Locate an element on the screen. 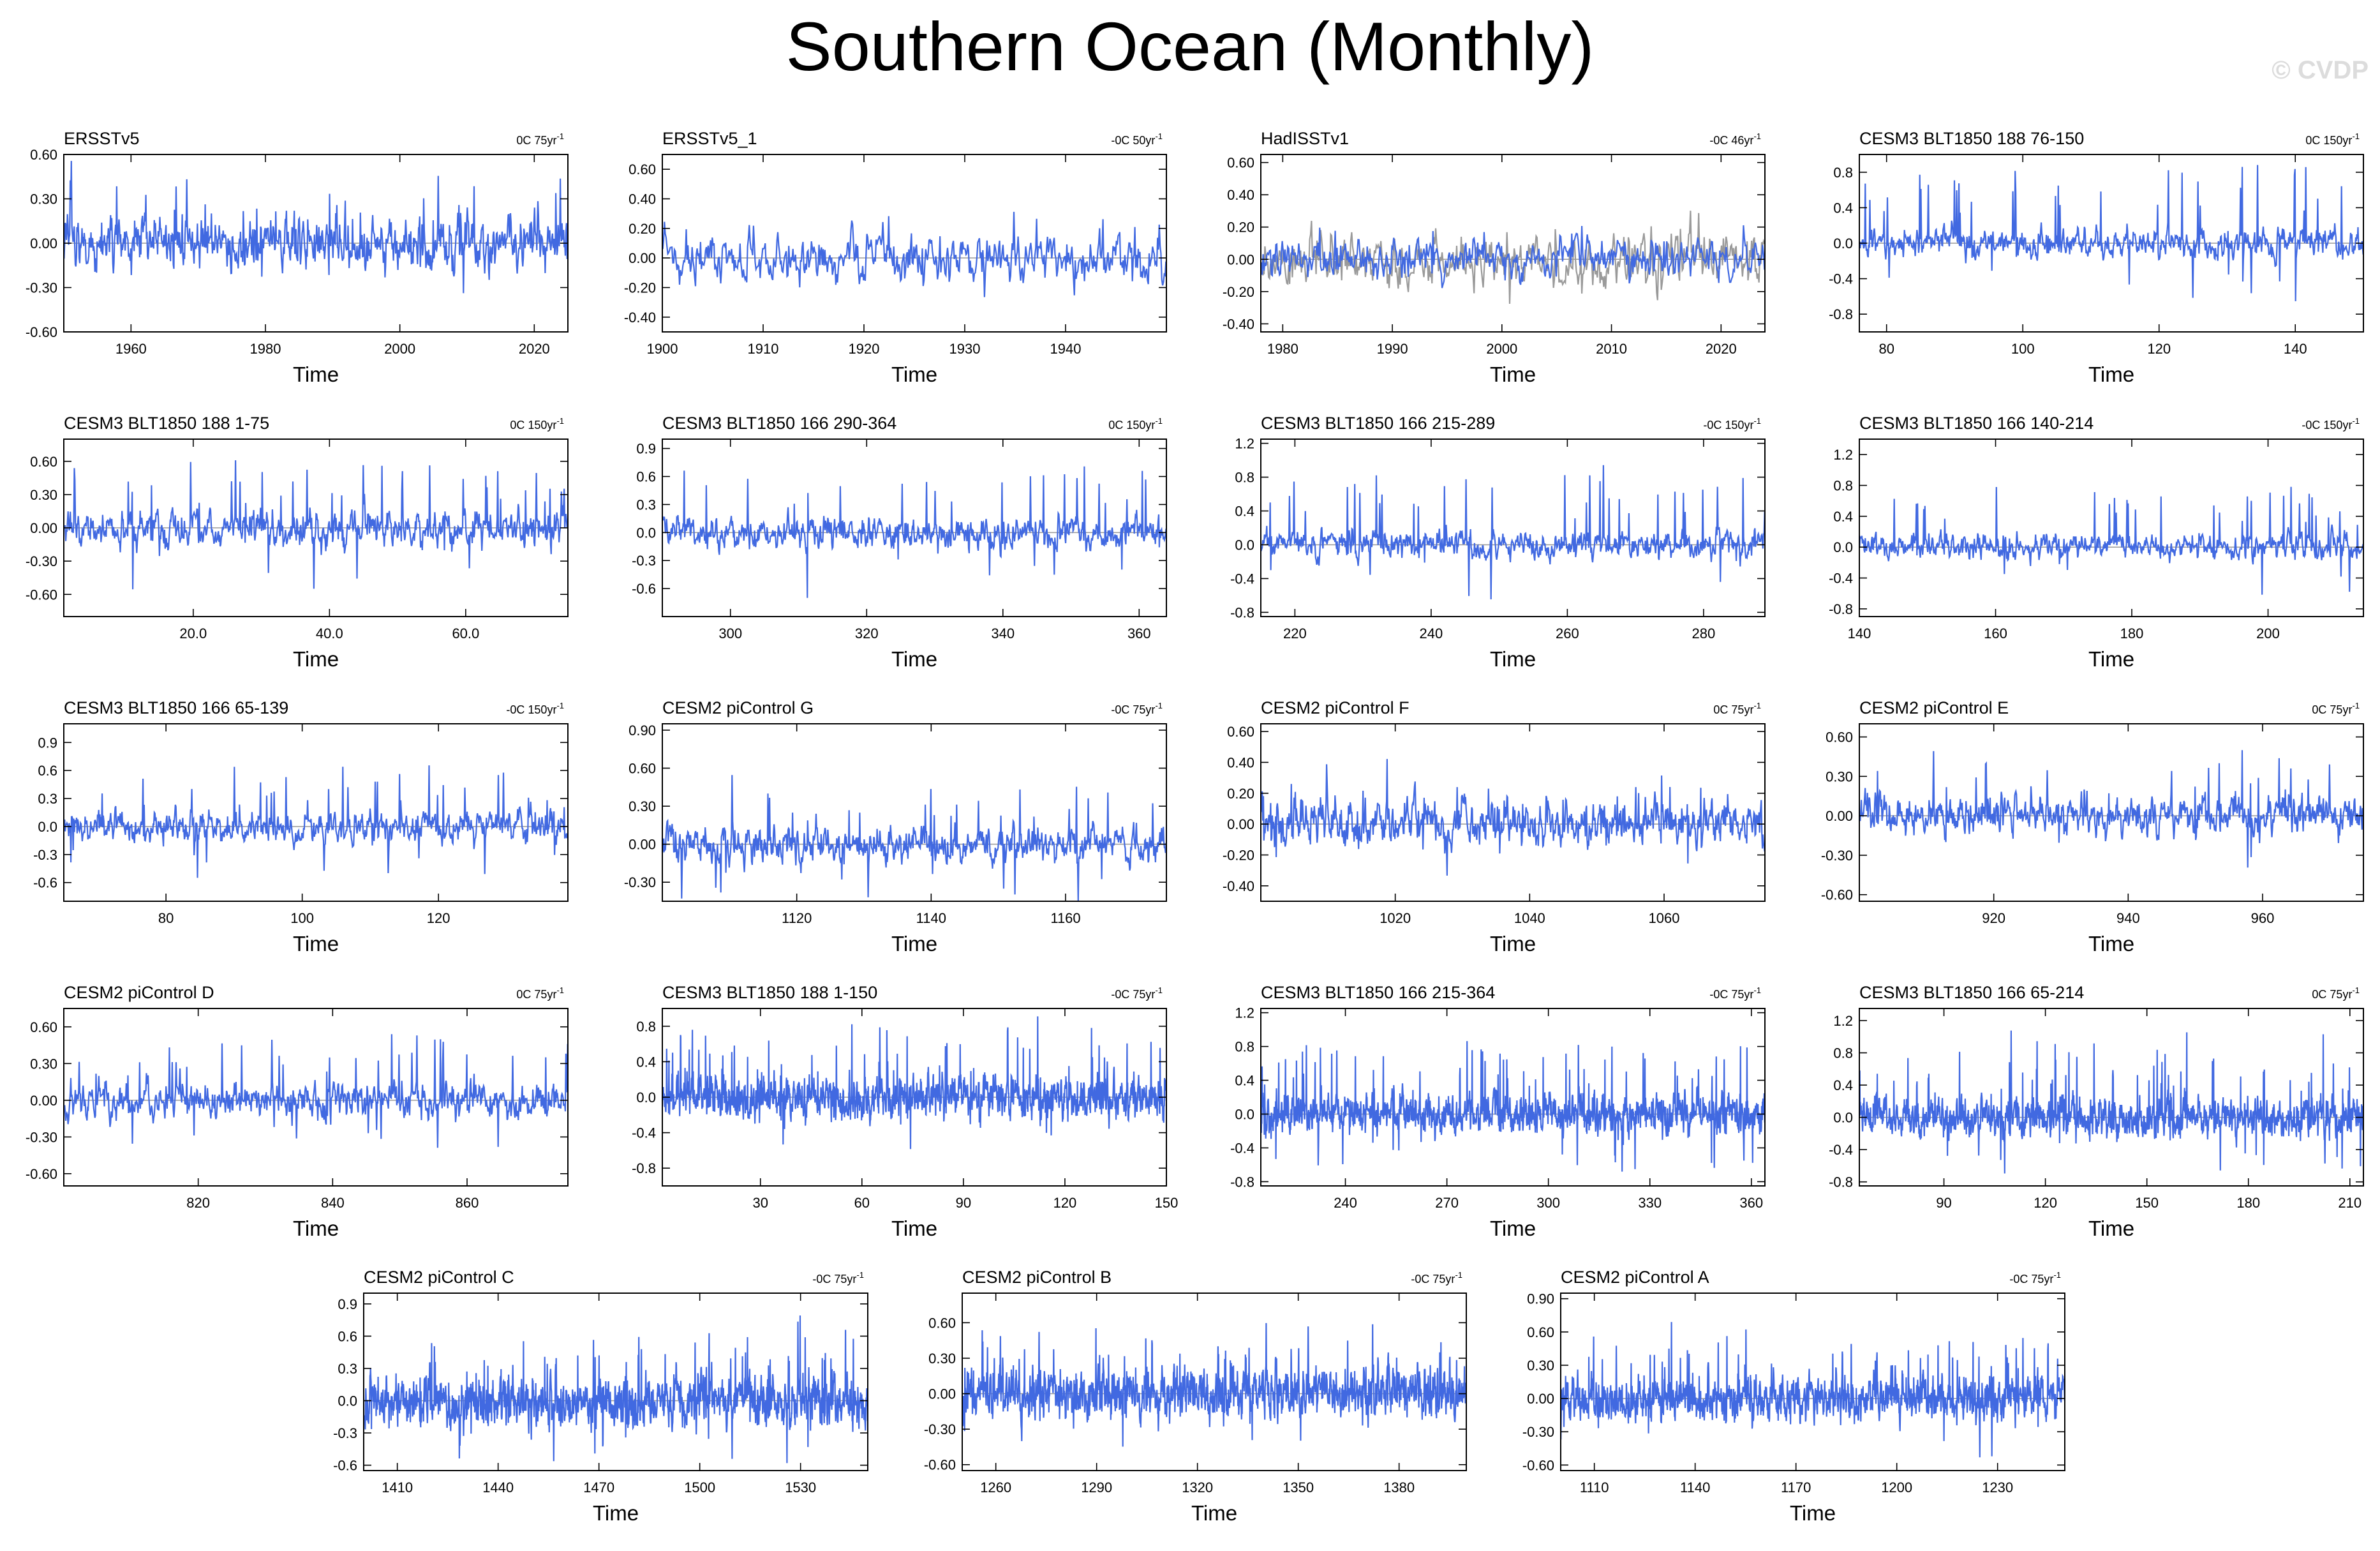 The height and width of the screenshot is (1551, 2380). x-tick-label: 1900 is located at coordinates (662, 349).